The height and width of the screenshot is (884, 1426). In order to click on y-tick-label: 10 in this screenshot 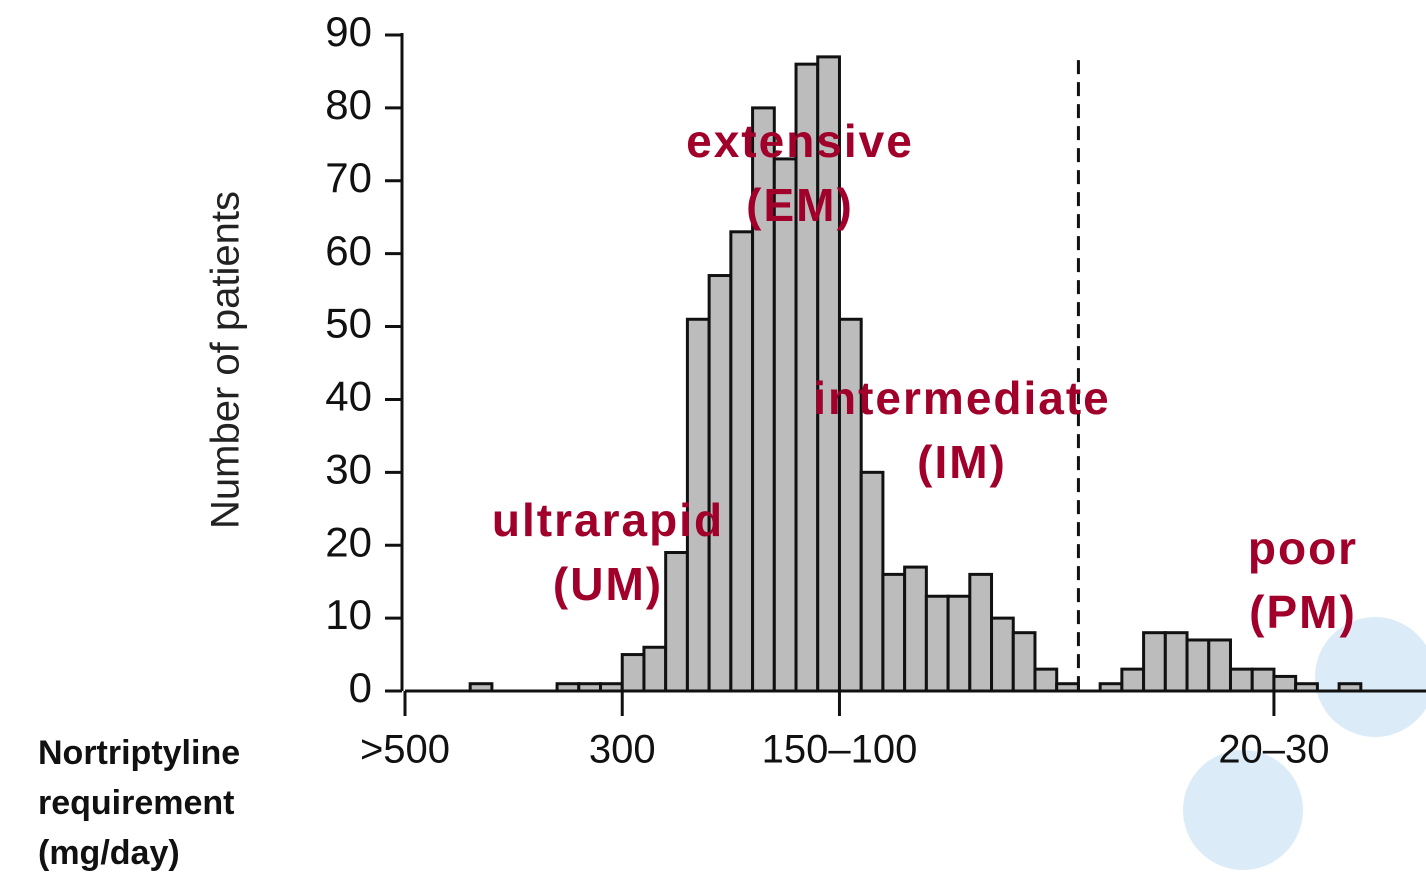, I will do `click(348, 614)`.